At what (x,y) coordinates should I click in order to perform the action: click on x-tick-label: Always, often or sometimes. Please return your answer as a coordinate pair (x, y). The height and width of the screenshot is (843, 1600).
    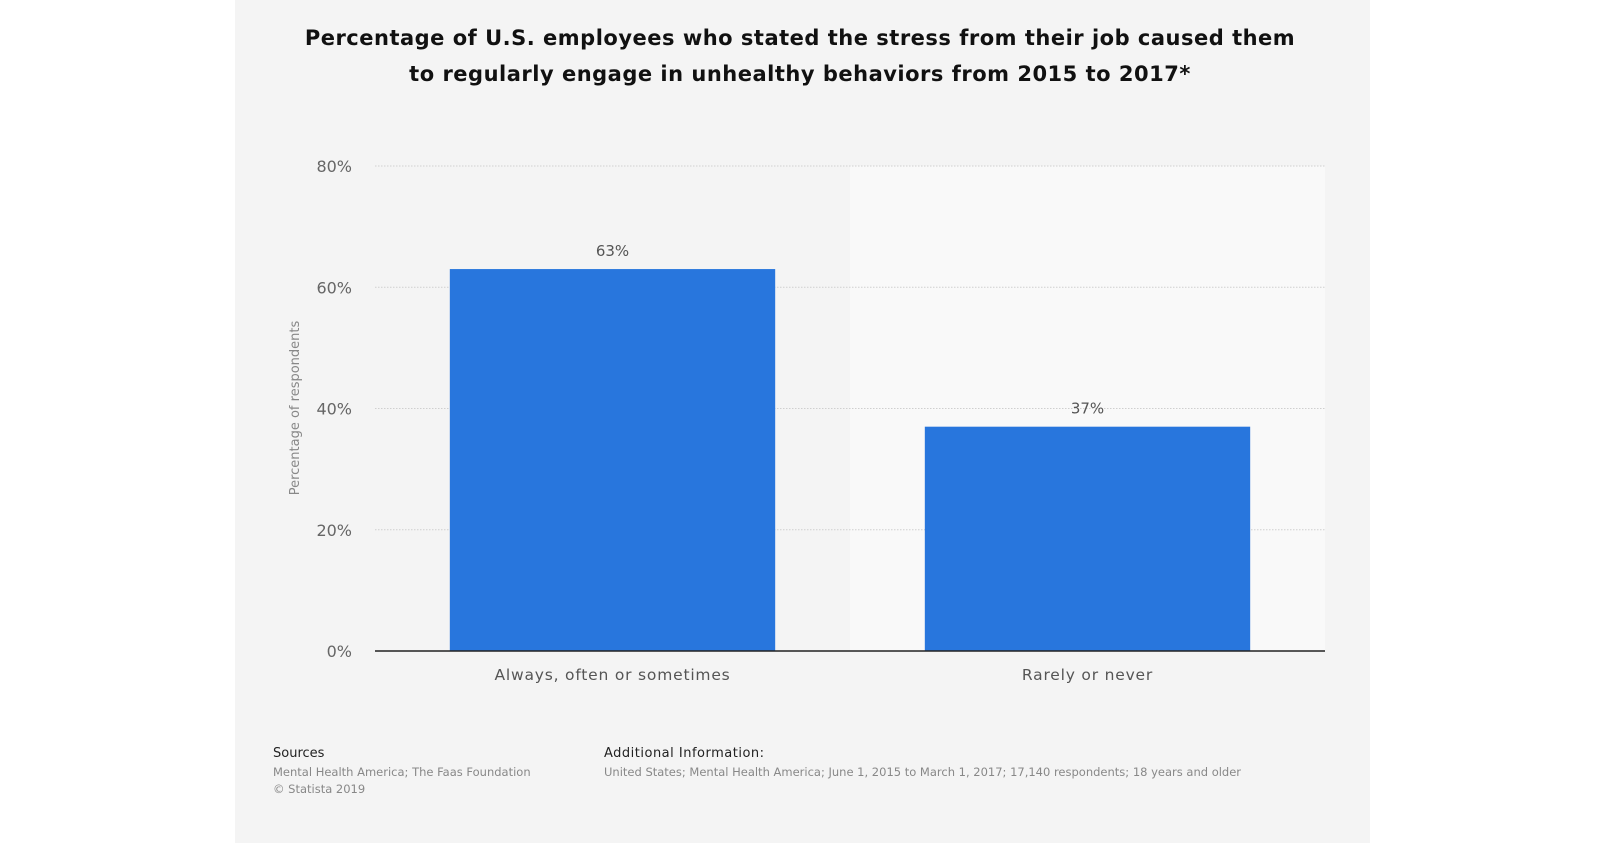
    Looking at the image, I should click on (612, 675).